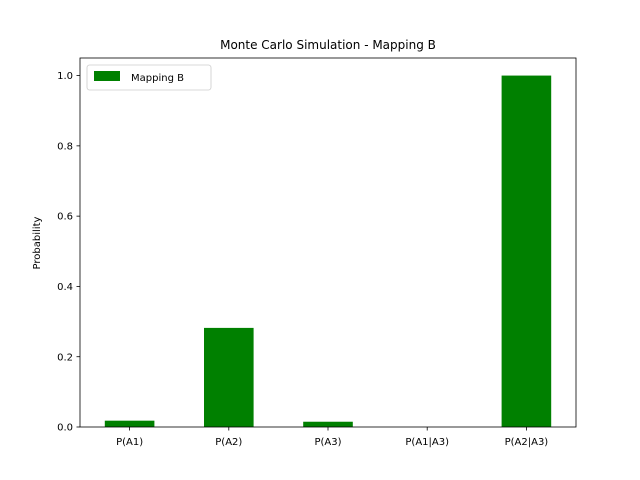 The height and width of the screenshot is (480, 640). I want to click on y-tick-label-2: 0.4, so click(65, 287).